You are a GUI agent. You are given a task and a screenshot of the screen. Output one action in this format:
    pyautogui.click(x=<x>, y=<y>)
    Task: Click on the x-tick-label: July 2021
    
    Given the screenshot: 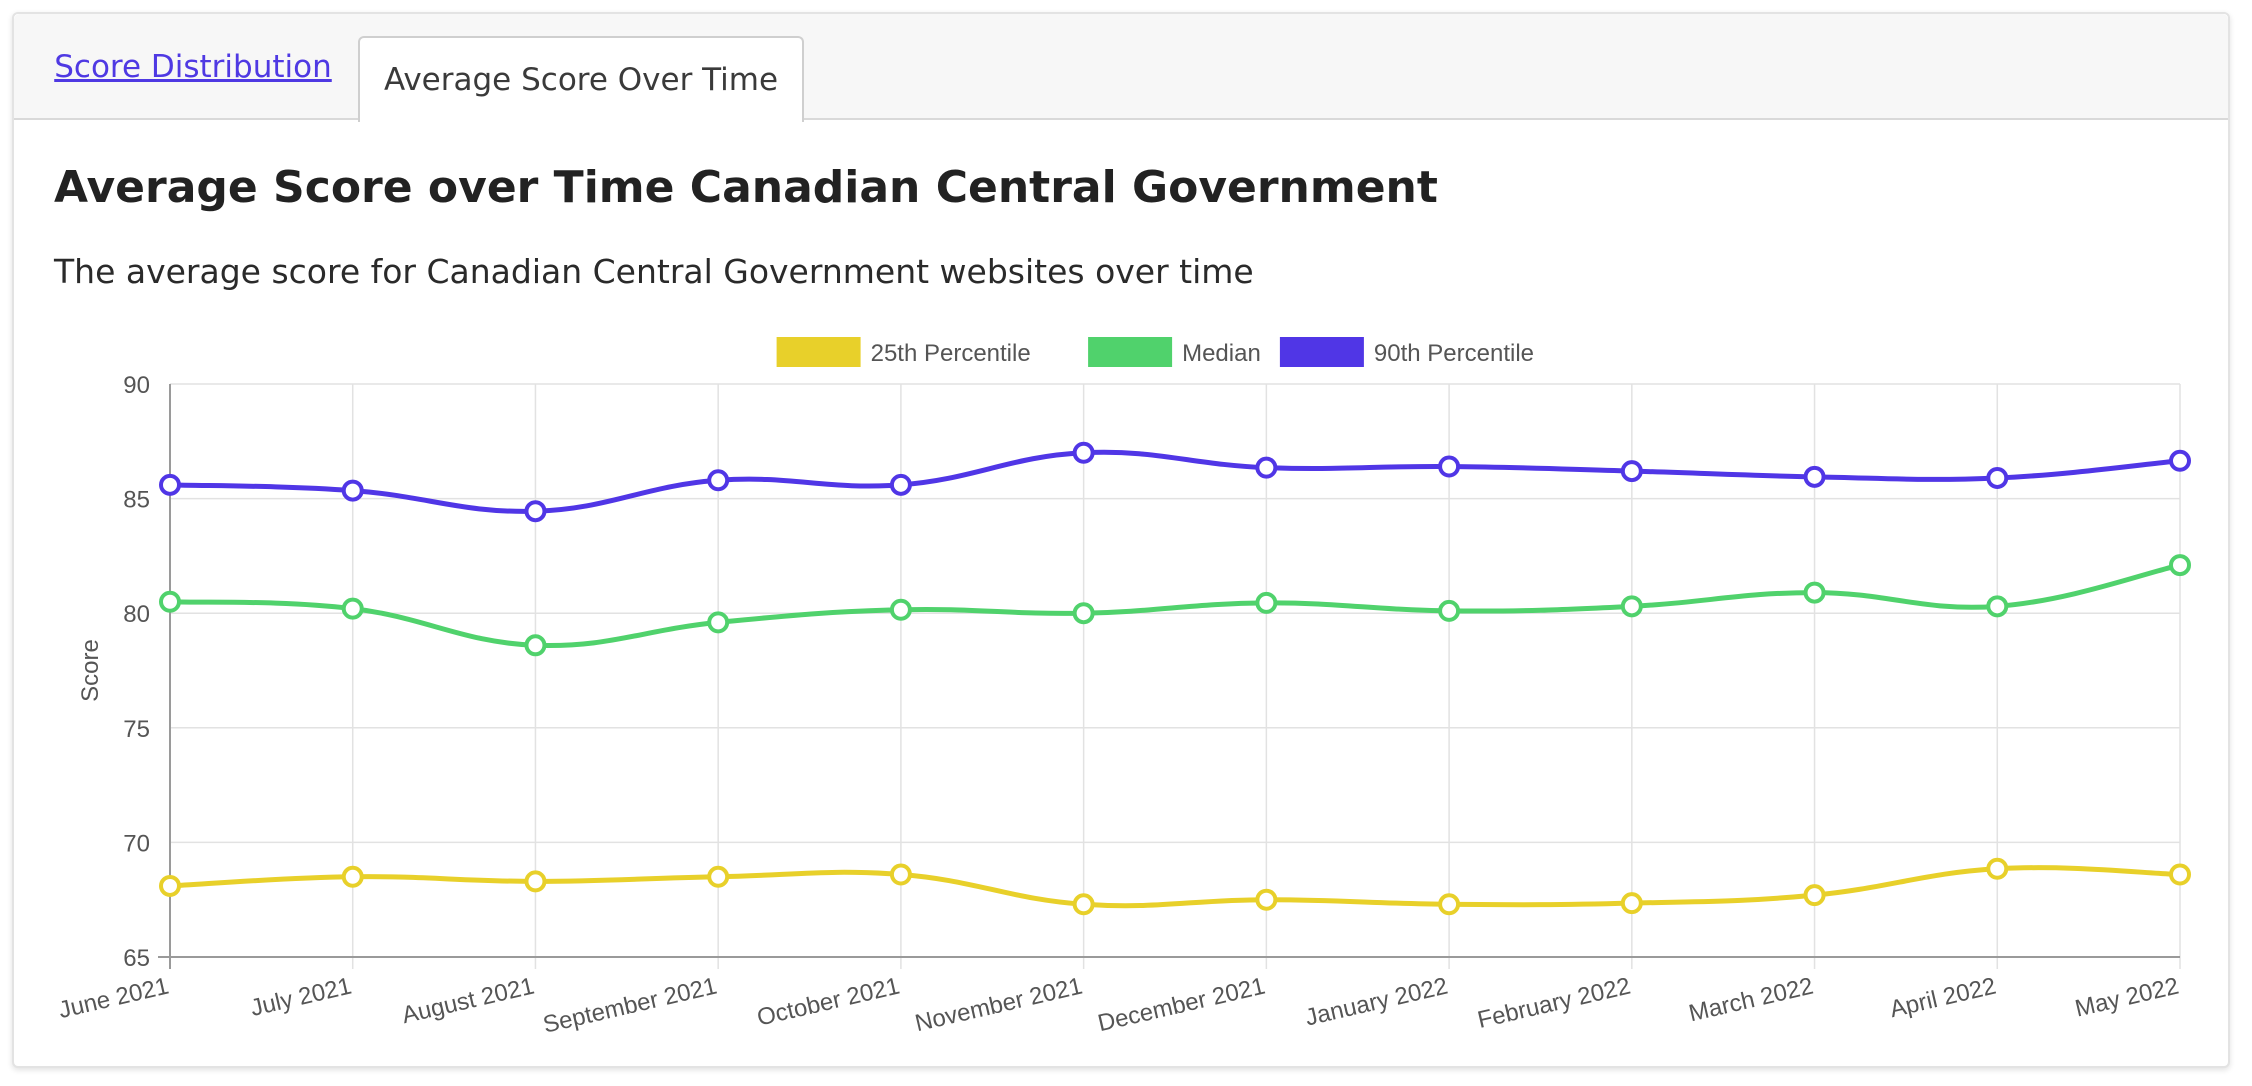 What is the action you would take?
    pyautogui.click(x=301, y=997)
    